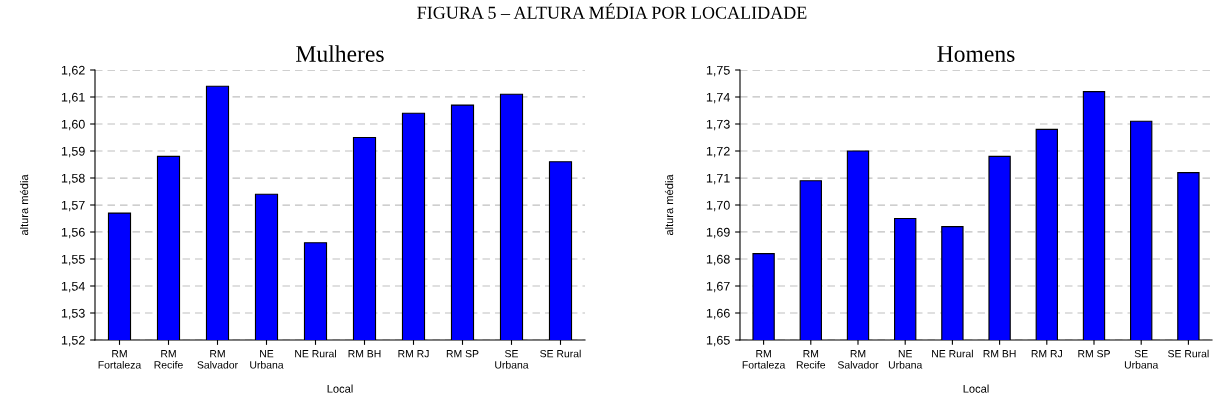 This screenshot has height=408, width=1224. Describe the element at coordinates (340, 53) in the screenshot. I see `chart-title: Mulheres` at that location.